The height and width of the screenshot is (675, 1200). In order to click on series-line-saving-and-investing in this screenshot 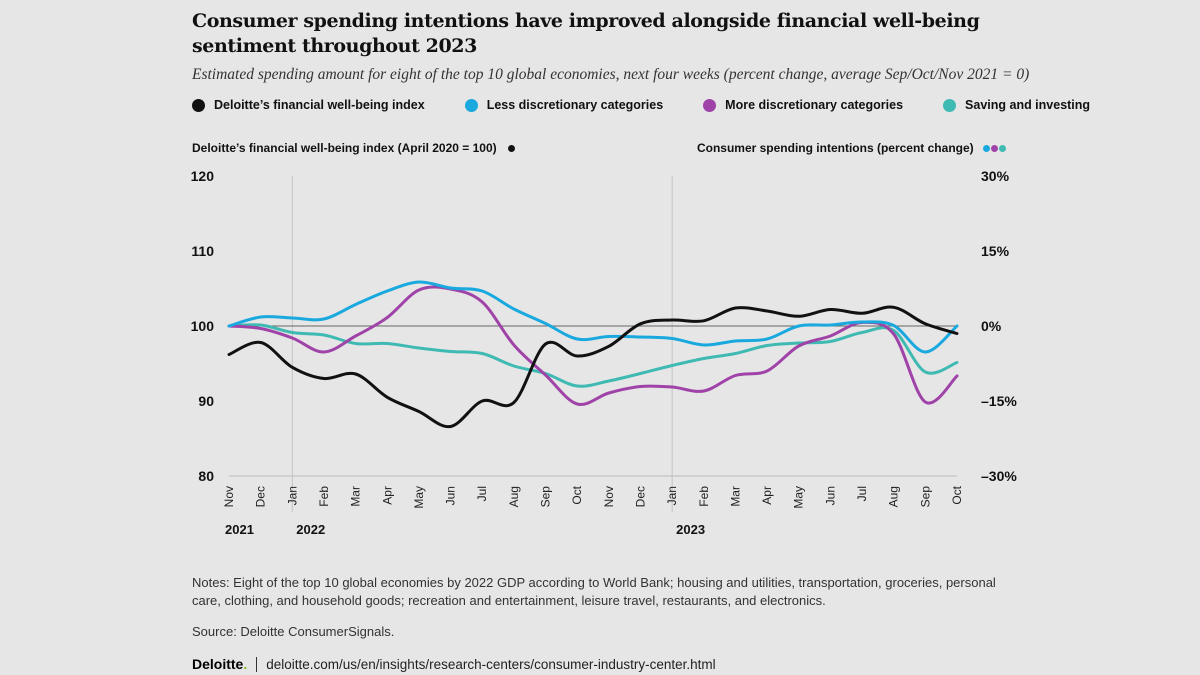, I will do `click(593, 355)`.